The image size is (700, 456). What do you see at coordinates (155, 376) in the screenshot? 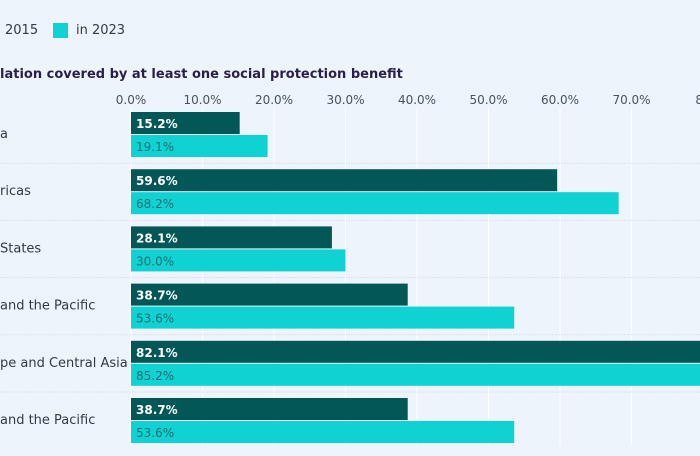
I see `data-label: 85.2%` at bounding box center [155, 376].